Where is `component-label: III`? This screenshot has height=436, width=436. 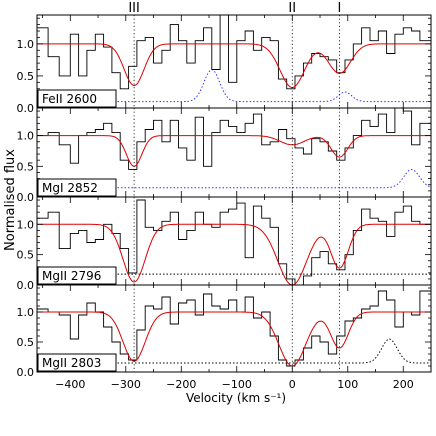 component-label: III is located at coordinates (134, 8).